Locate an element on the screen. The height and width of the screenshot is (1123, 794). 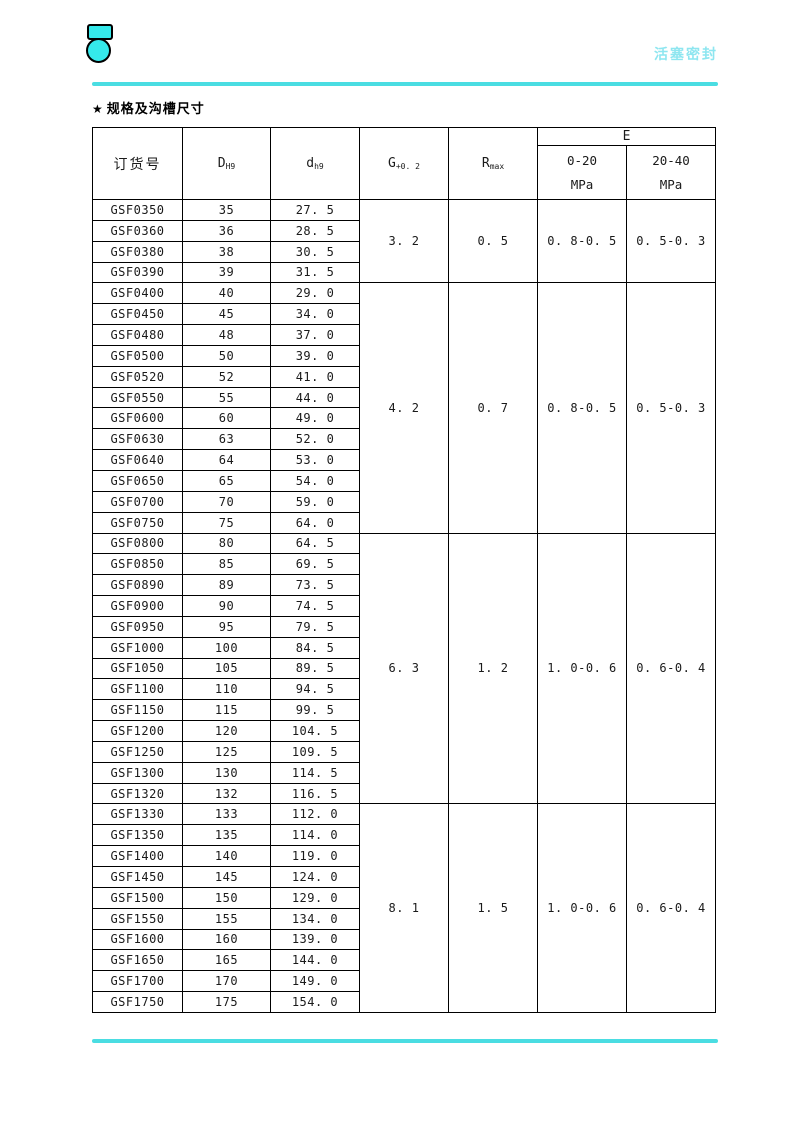
d-outer-cell: 45 is located at coordinates (226, 314).